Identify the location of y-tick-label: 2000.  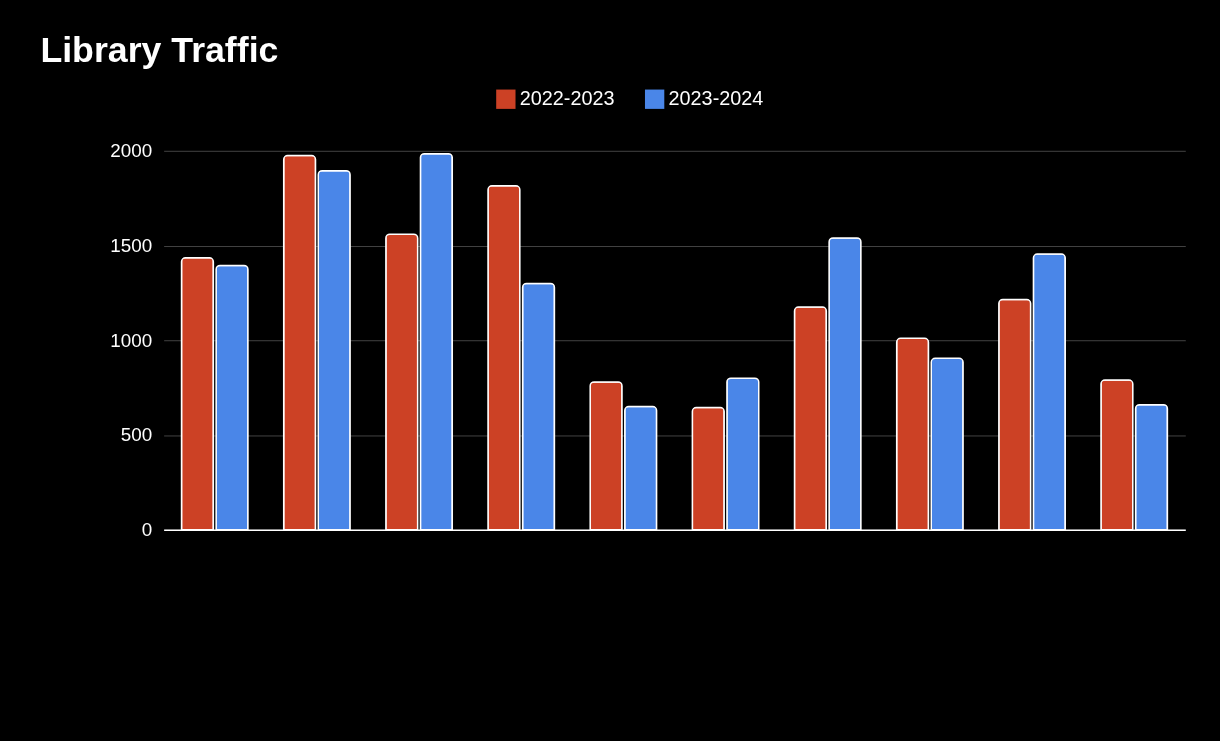
(131, 151).